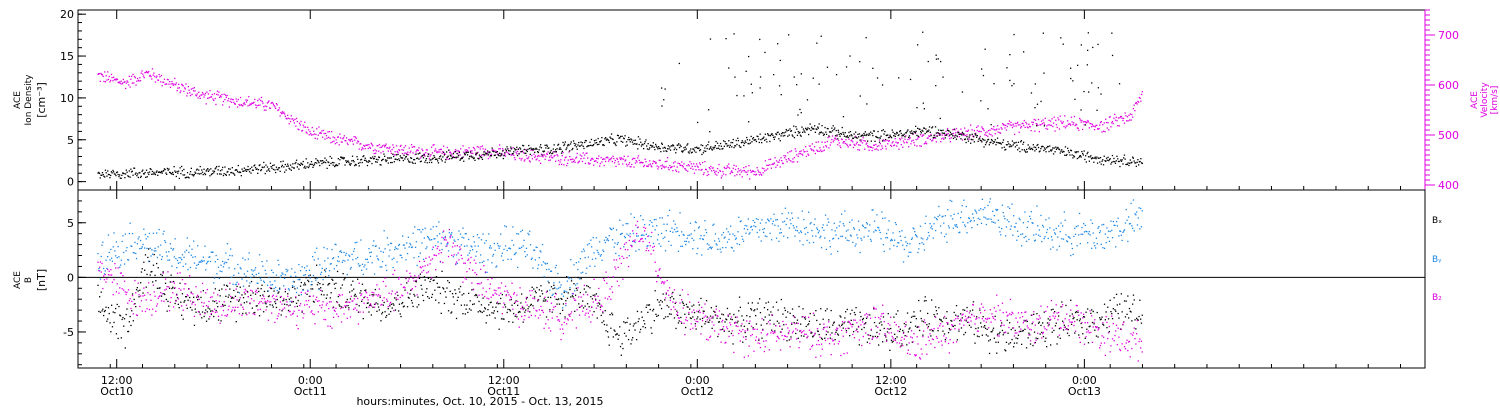 The image size is (1500, 410). I want to click on b-axis-label: B, so click(29, 280).